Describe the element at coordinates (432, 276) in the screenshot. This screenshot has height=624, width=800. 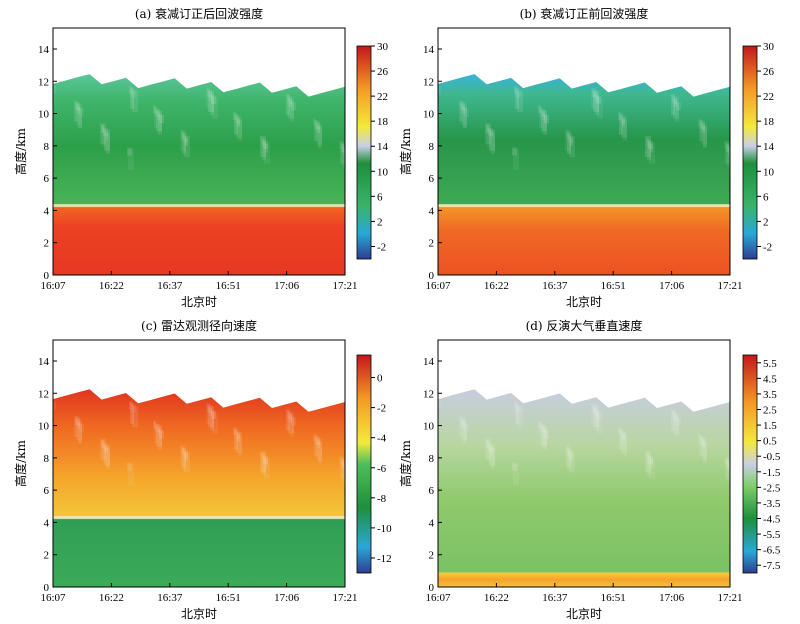
I see `y-tick-label: 0` at that location.